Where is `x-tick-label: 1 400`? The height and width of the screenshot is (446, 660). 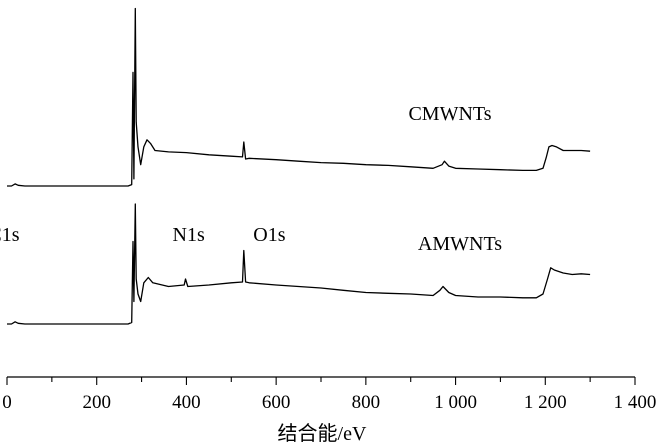 x-tick-label: 1 400 is located at coordinates (635, 402).